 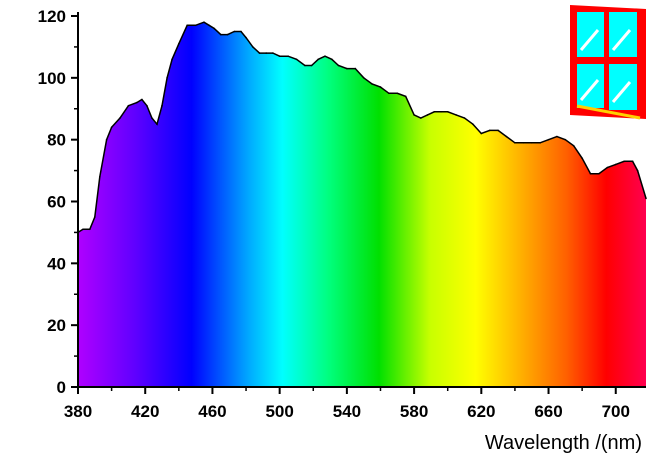 What do you see at coordinates (347, 411) in the screenshot?
I see `x-tick-label: 540` at bounding box center [347, 411].